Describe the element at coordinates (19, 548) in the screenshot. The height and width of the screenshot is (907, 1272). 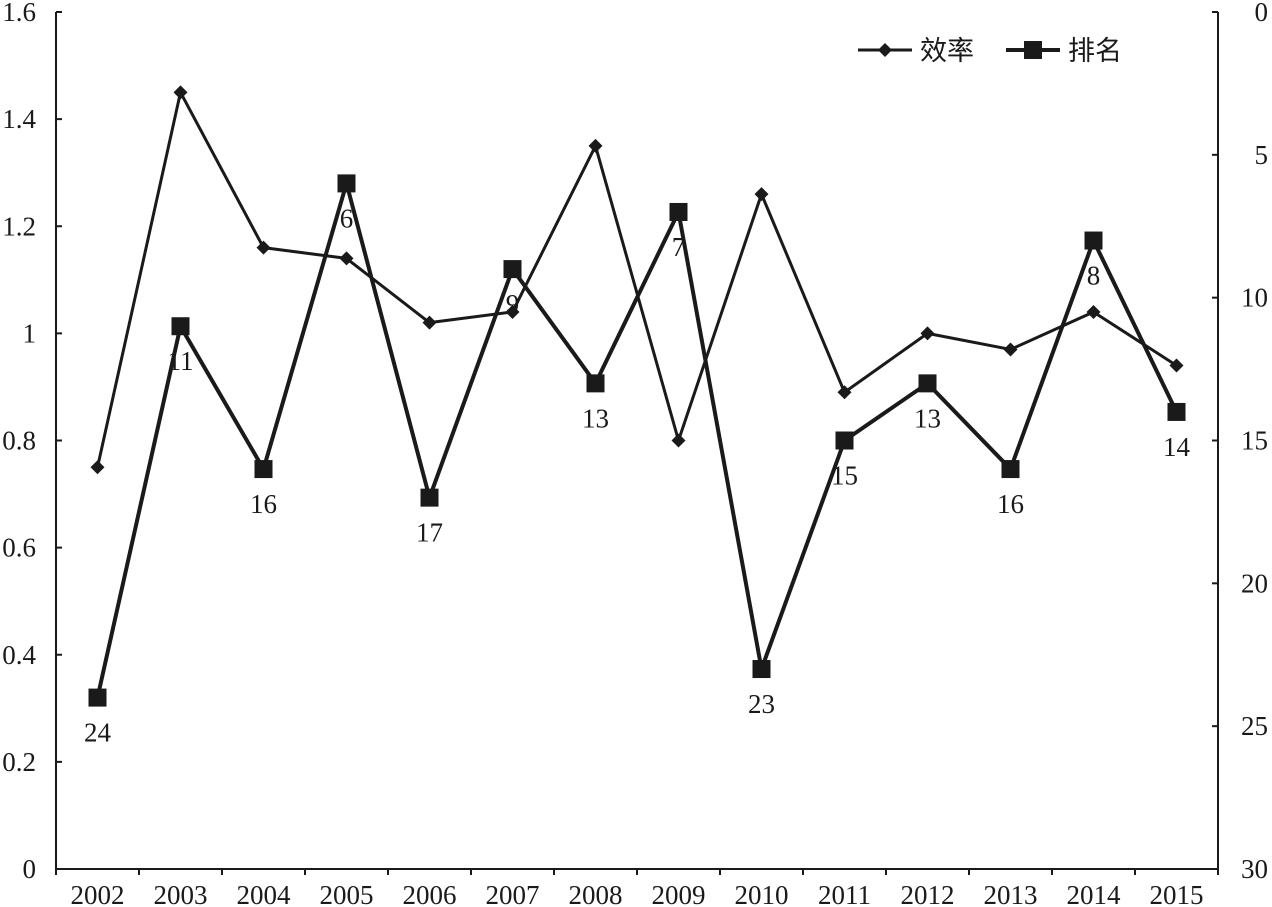
I see `left-tick-label: 0.6` at that location.